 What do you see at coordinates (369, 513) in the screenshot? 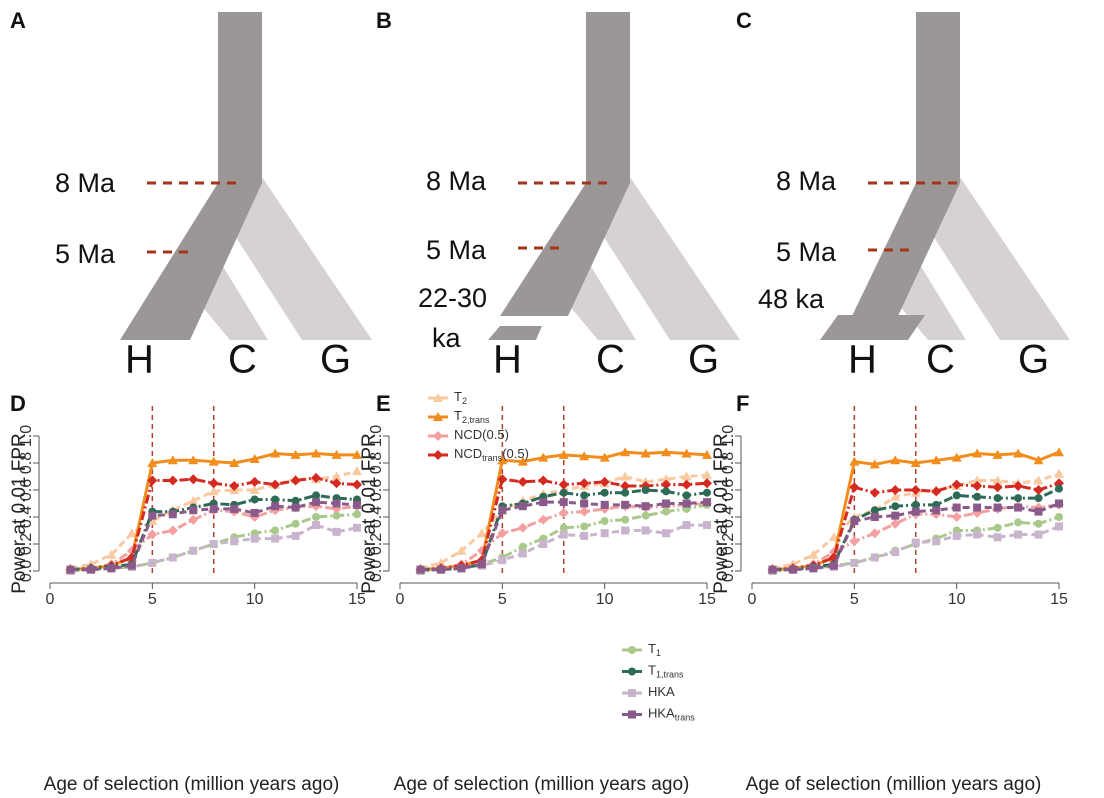
I see `y-axis-label: Power at 0.01 FPR` at bounding box center [369, 513].